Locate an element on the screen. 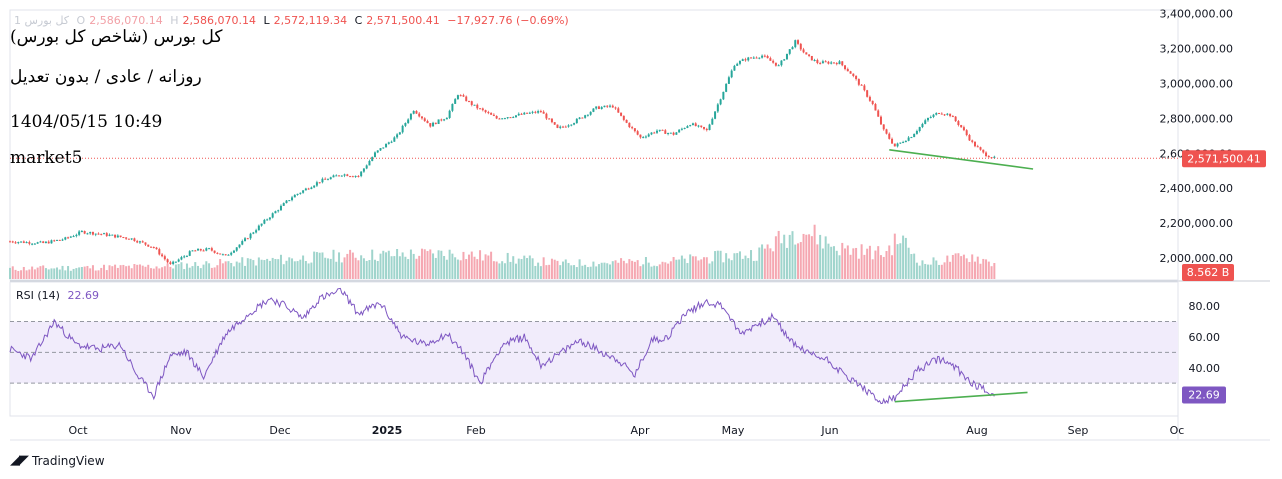 Image resolution: width=1282 pixels, height=479 pixels. rsi-axis: 40.00 60.00 80.00 is located at coordinates (1205, 337).